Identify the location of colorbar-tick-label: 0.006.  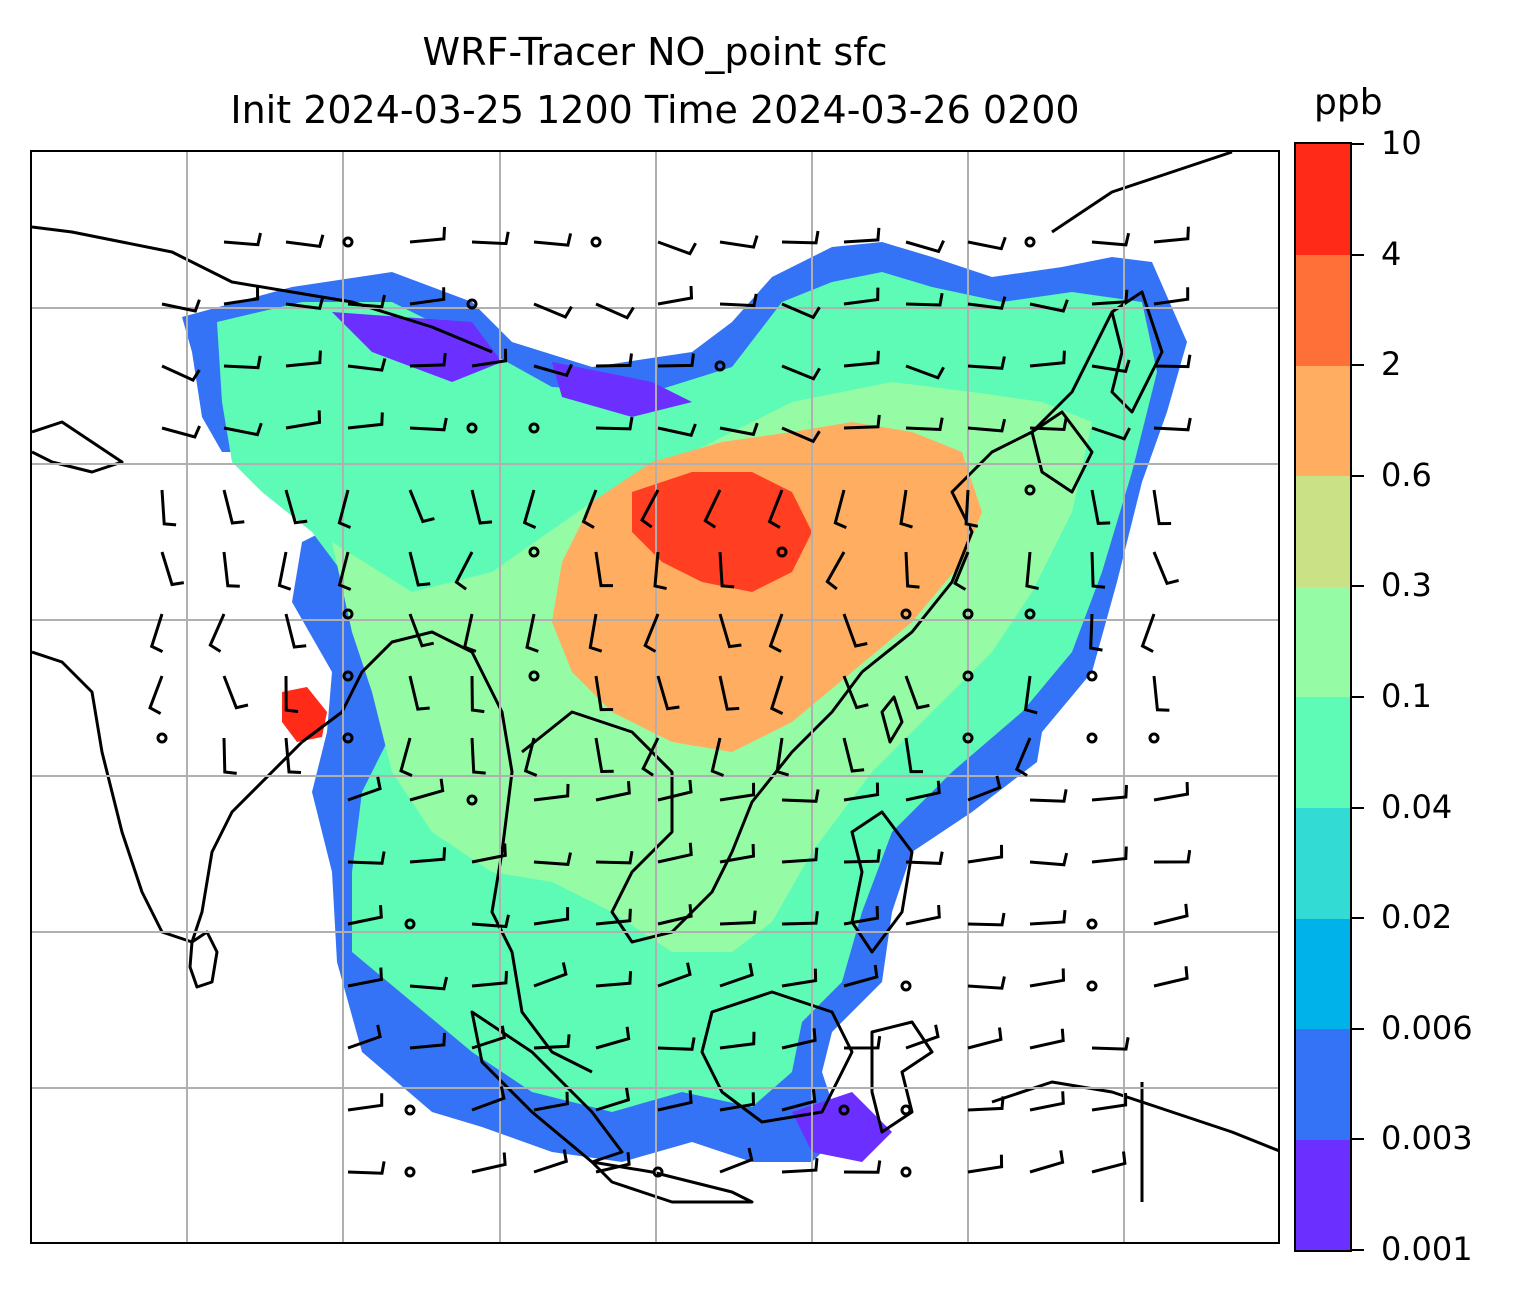
(1427, 1027).